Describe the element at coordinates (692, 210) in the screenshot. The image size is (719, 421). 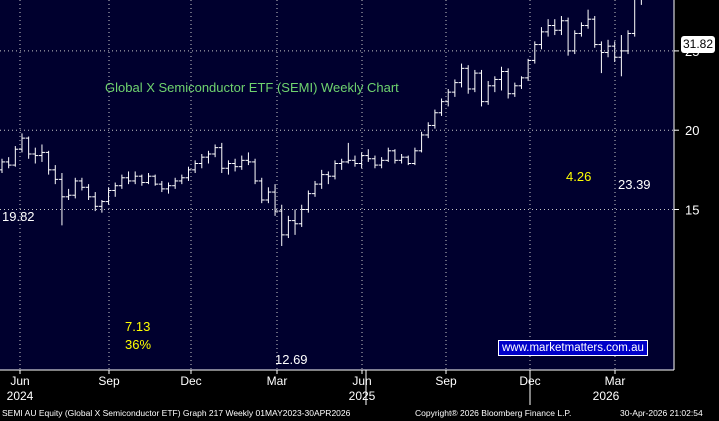
I see `y-tick-label: 15` at that location.